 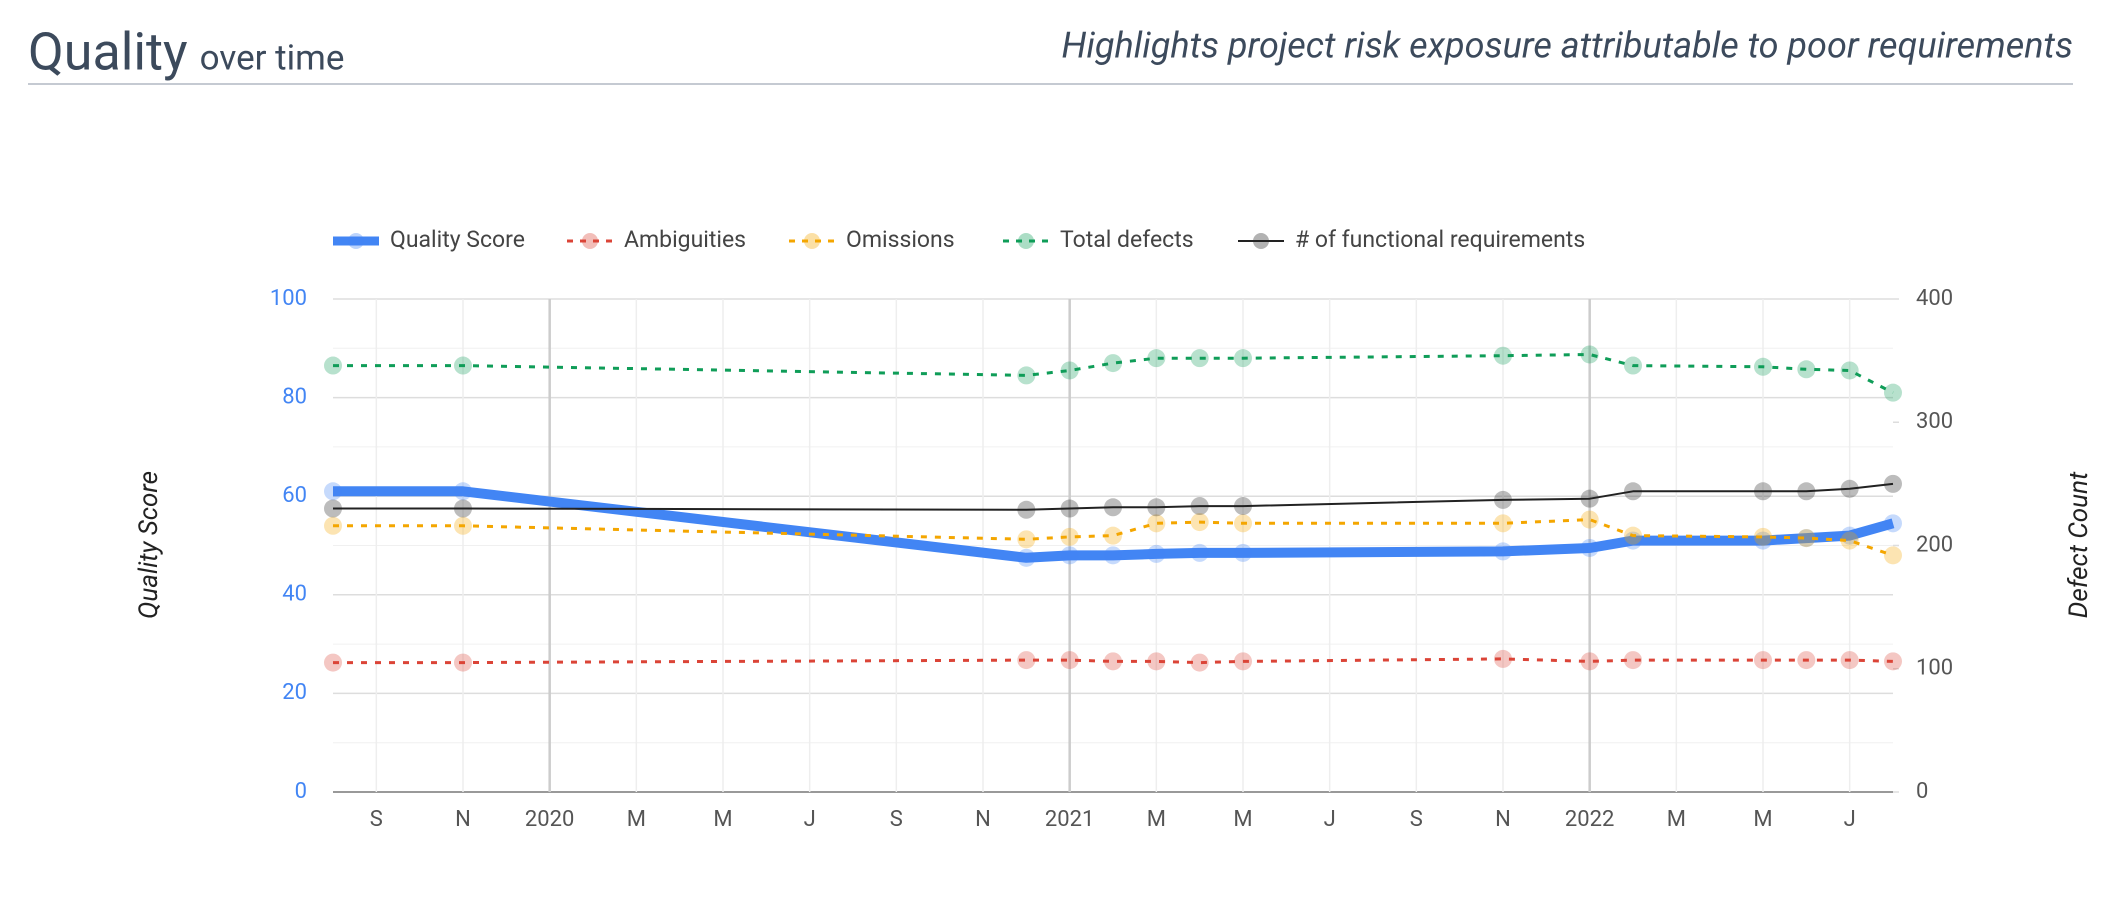 I want to click on y-tick-label: 0, so click(x=301, y=791).